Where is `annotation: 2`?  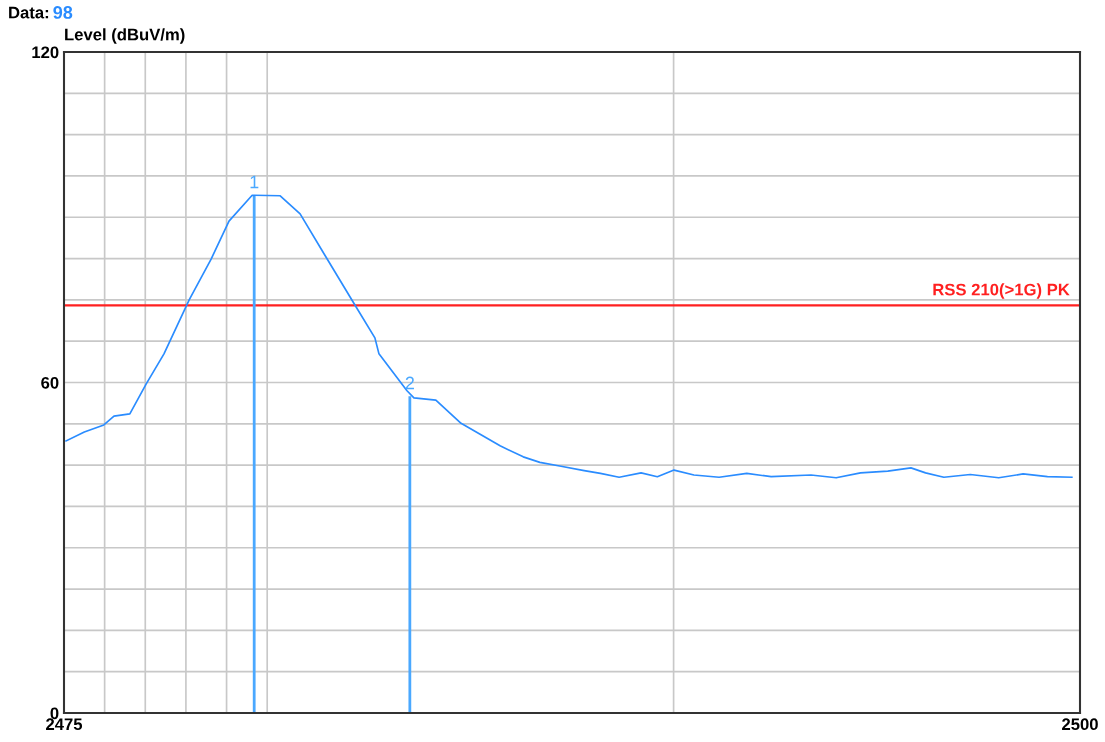 annotation: 2 is located at coordinates (409, 383).